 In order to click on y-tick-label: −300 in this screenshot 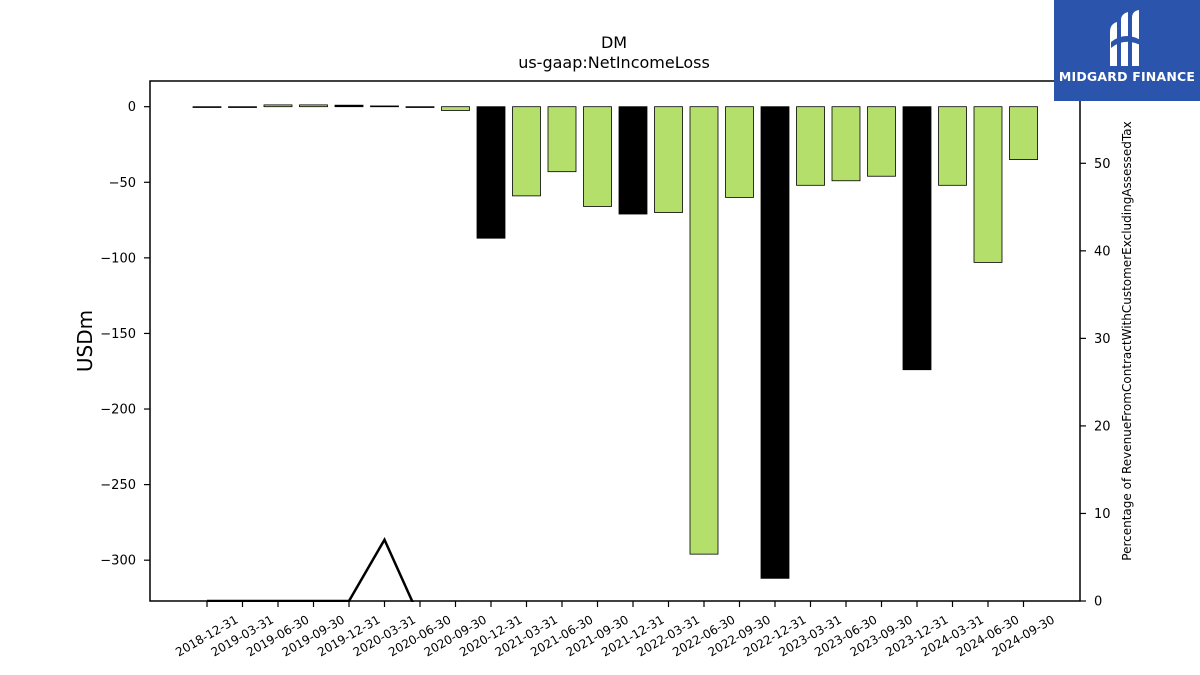, I will do `click(118, 561)`.